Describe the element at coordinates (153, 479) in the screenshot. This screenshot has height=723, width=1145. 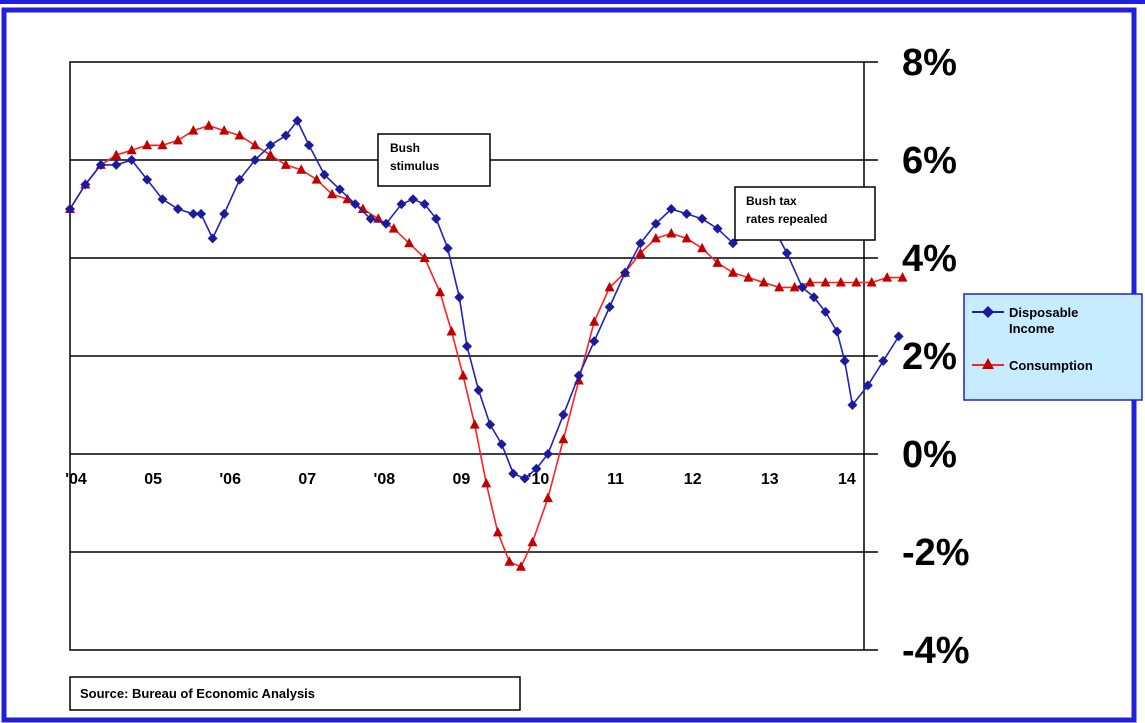
I see `x-tick-label: 05` at that location.